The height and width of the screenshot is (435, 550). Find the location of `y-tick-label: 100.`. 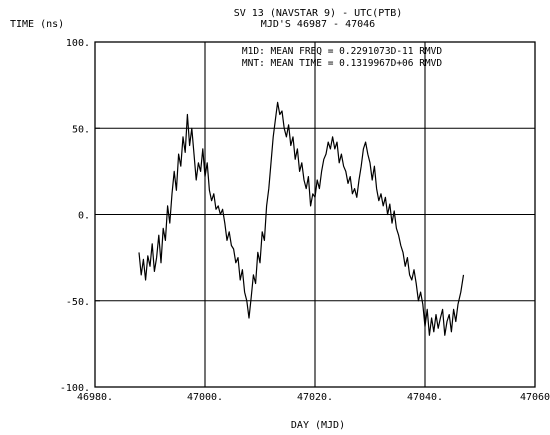

y-tick-label: 100. is located at coordinates (78, 43).